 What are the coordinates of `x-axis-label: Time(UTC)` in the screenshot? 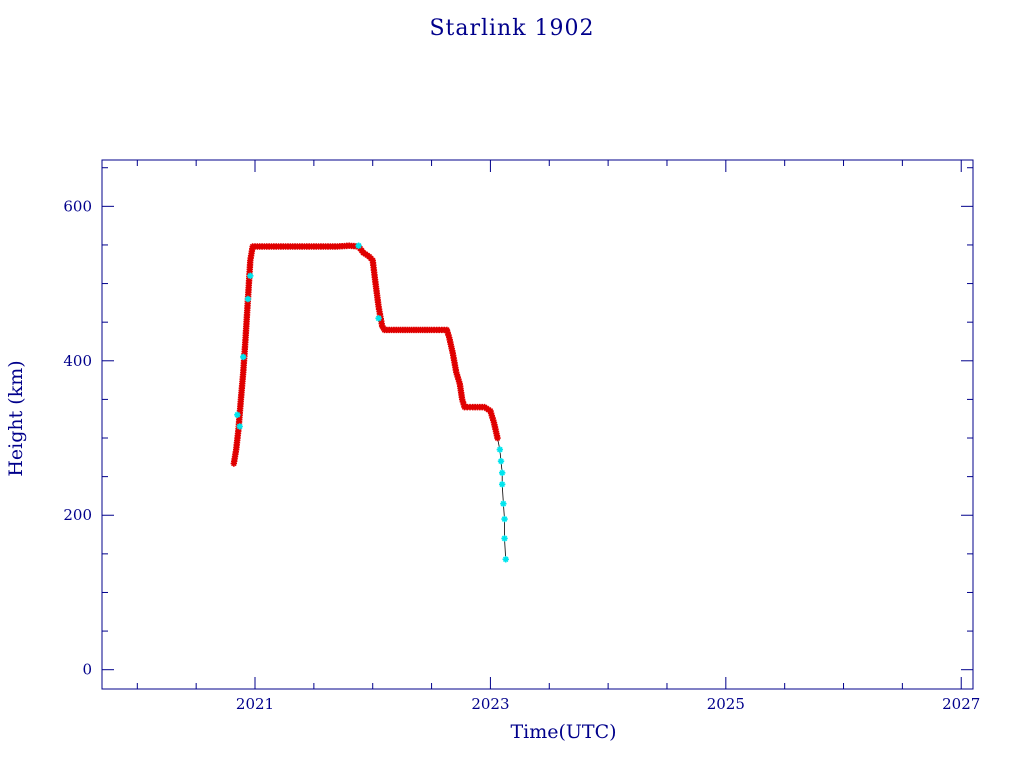 It's located at (563, 732).